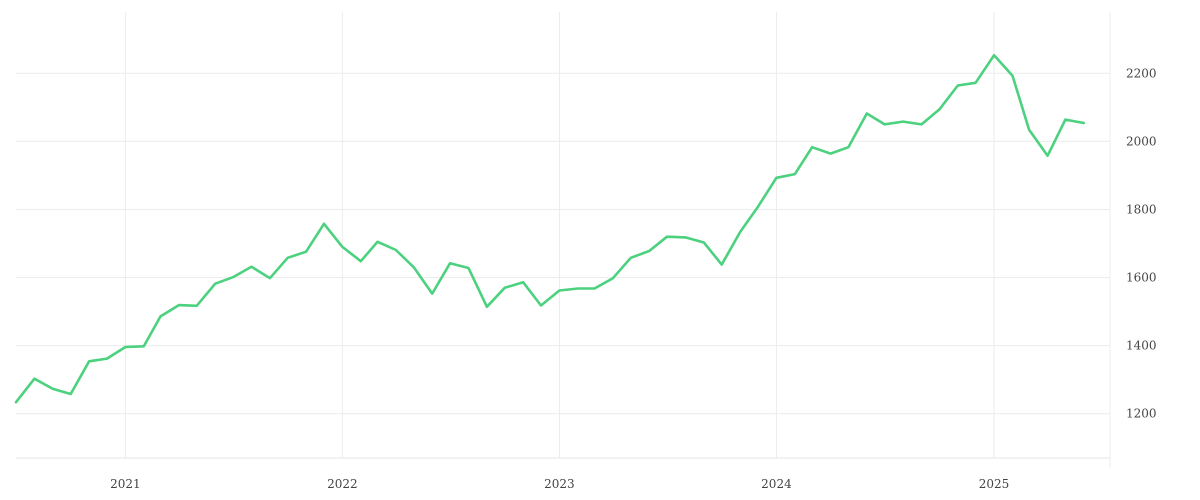 The width and height of the screenshot is (1200, 500). I want to click on x-tick-label: 2025, so click(994, 484).